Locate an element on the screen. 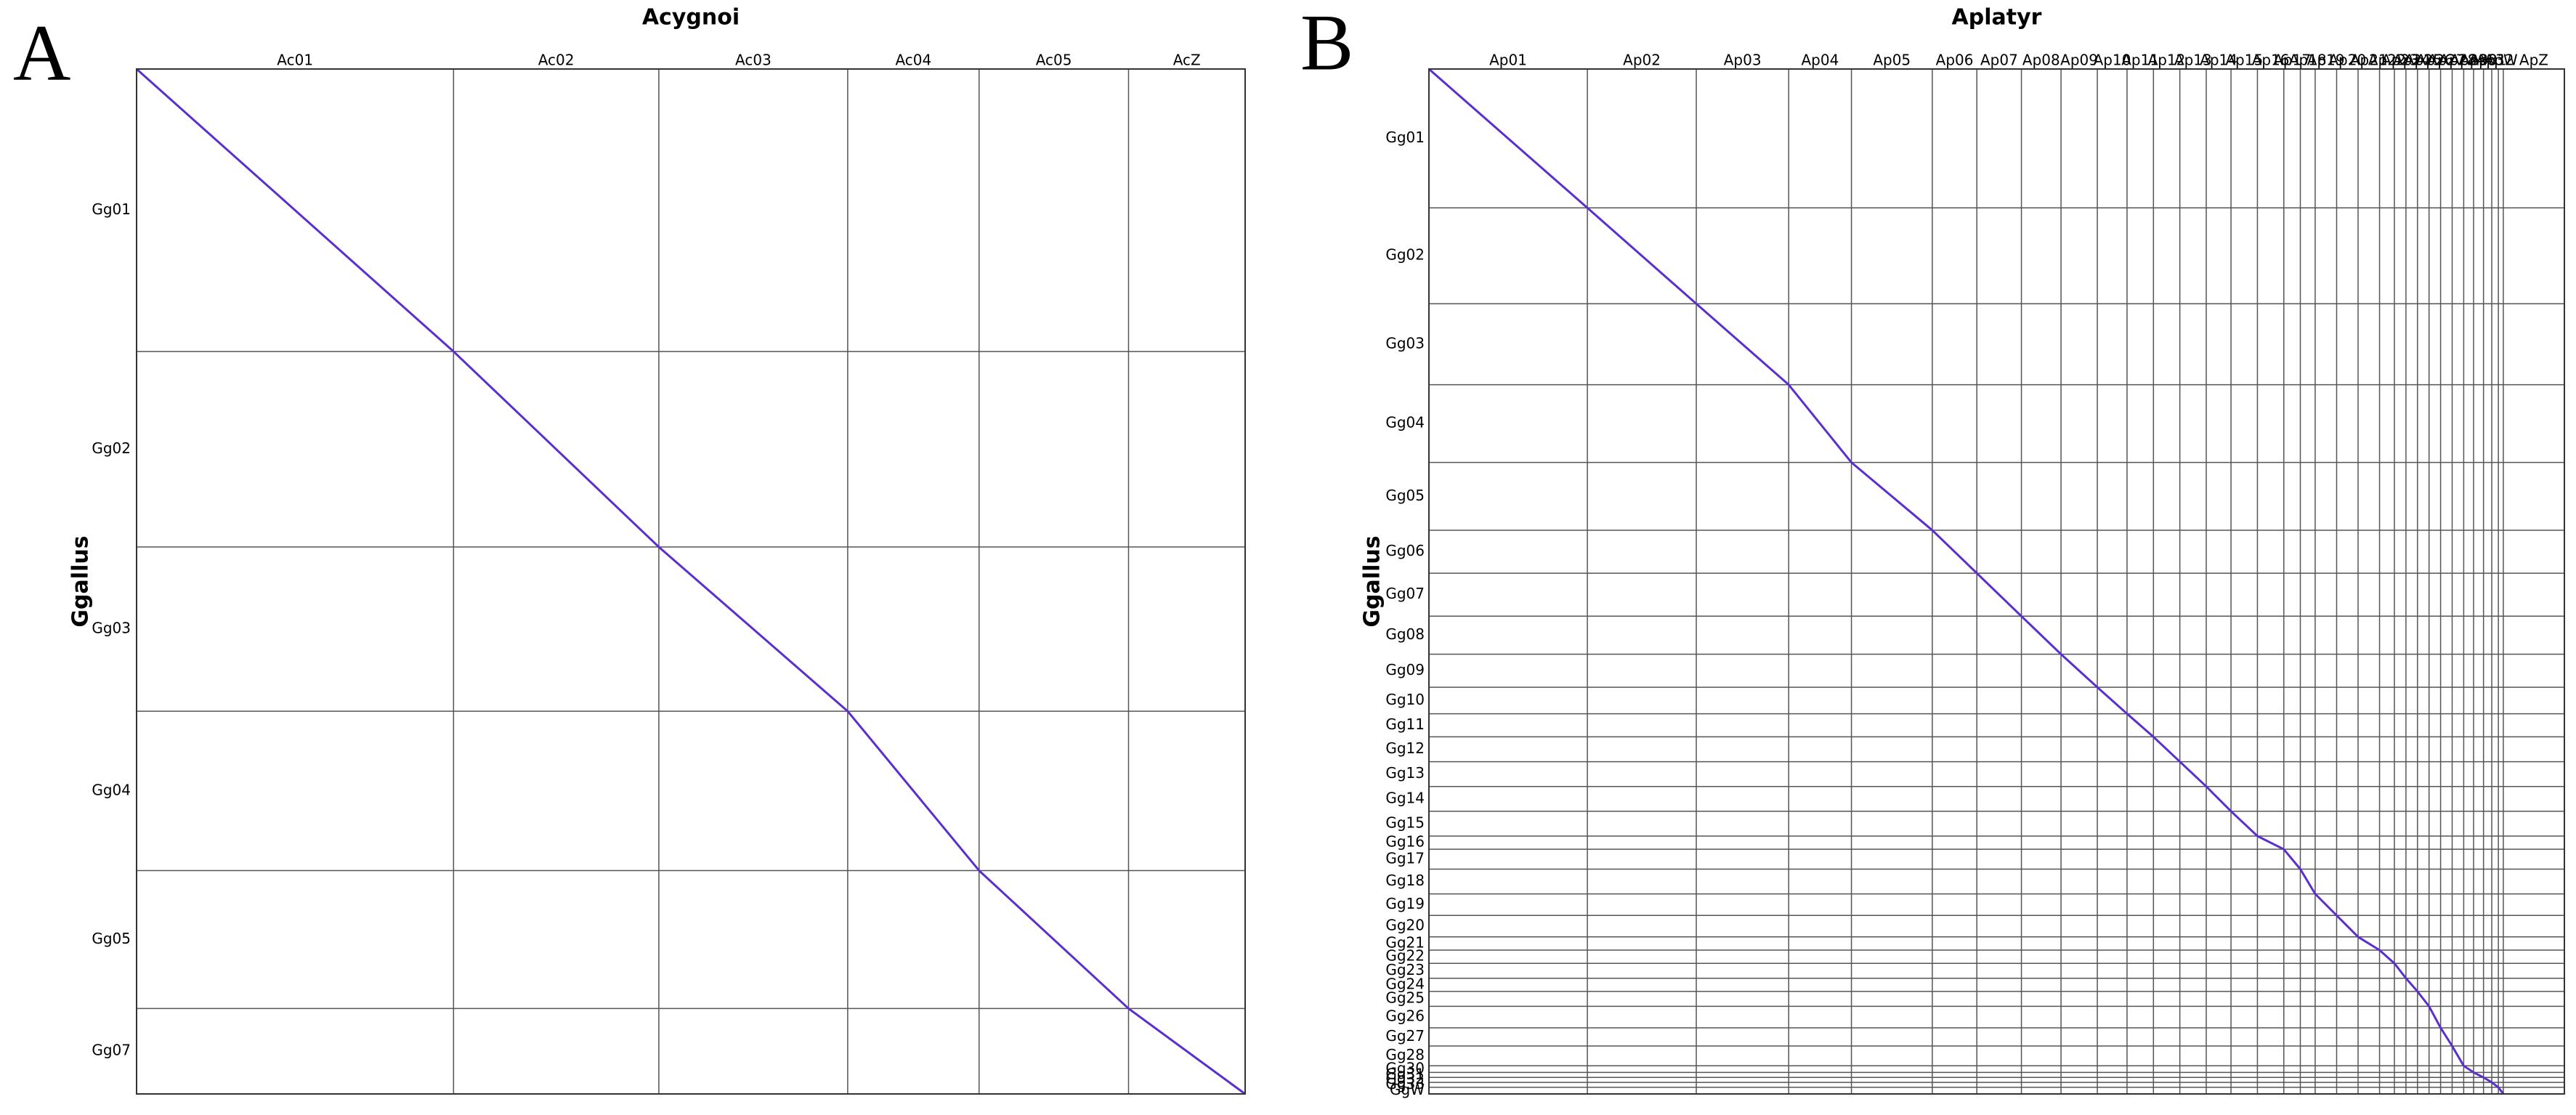 The height and width of the screenshot is (1115, 2576). row-label: Gg23 is located at coordinates (1405, 969).